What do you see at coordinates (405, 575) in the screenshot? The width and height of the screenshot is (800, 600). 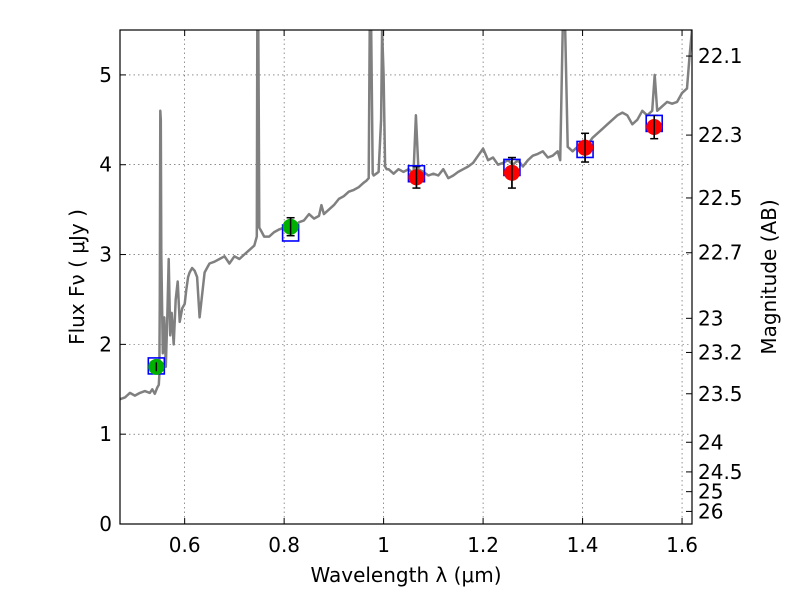 I see `x-axis-title: Wavelength λ (μm)` at bounding box center [405, 575].